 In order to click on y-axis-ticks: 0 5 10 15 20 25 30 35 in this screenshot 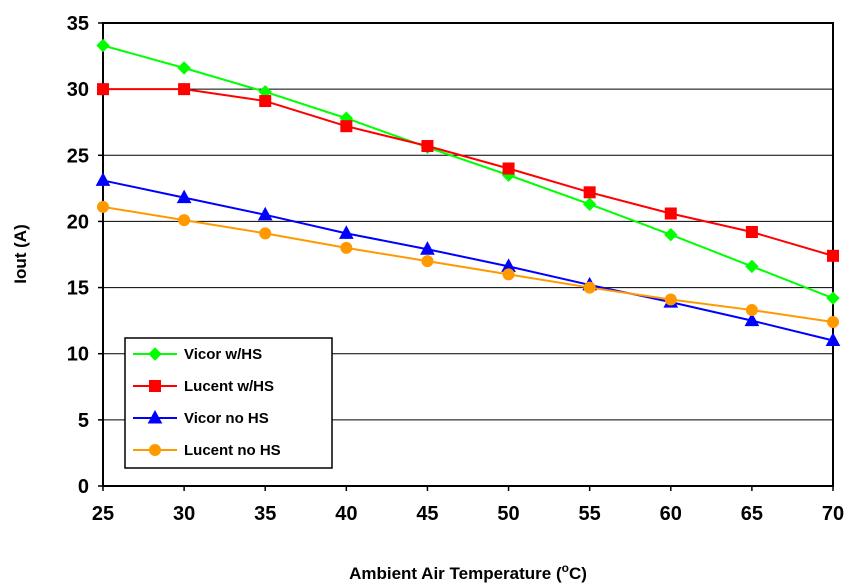, I will do `click(85, 255)`.